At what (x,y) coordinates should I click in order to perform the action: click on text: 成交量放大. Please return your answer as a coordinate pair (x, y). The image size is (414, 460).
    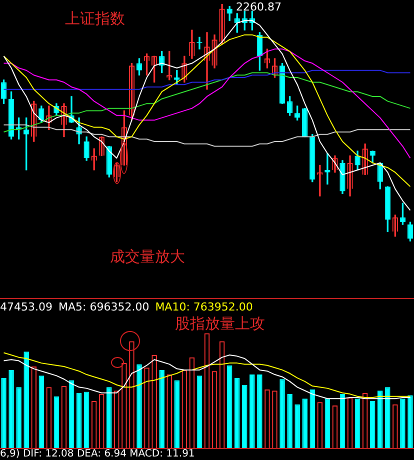
    Looking at the image, I should click on (147, 256).